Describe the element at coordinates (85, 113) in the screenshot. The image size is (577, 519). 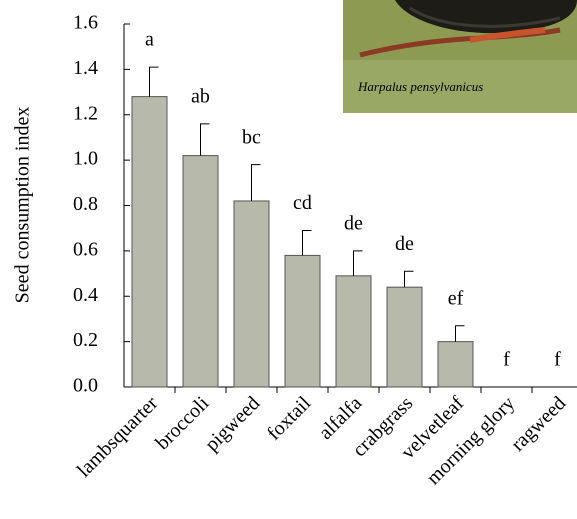
I see `y-tick-label: 1.2` at that location.